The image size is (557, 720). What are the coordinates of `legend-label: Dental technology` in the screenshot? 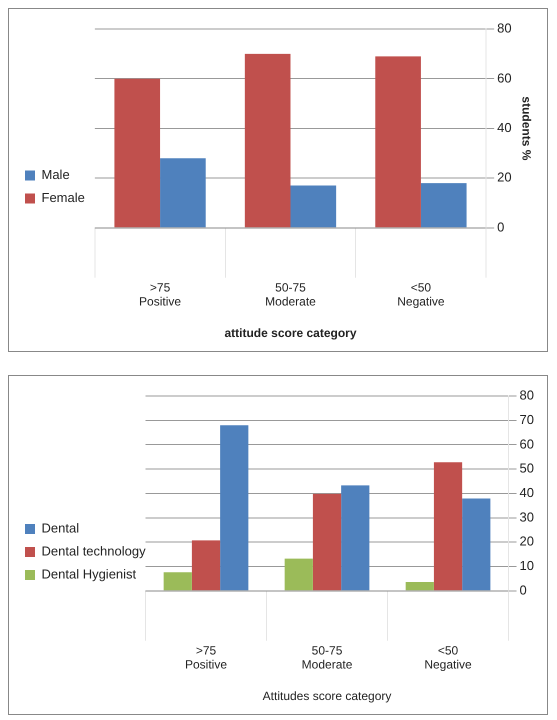 It's located at (94, 551).